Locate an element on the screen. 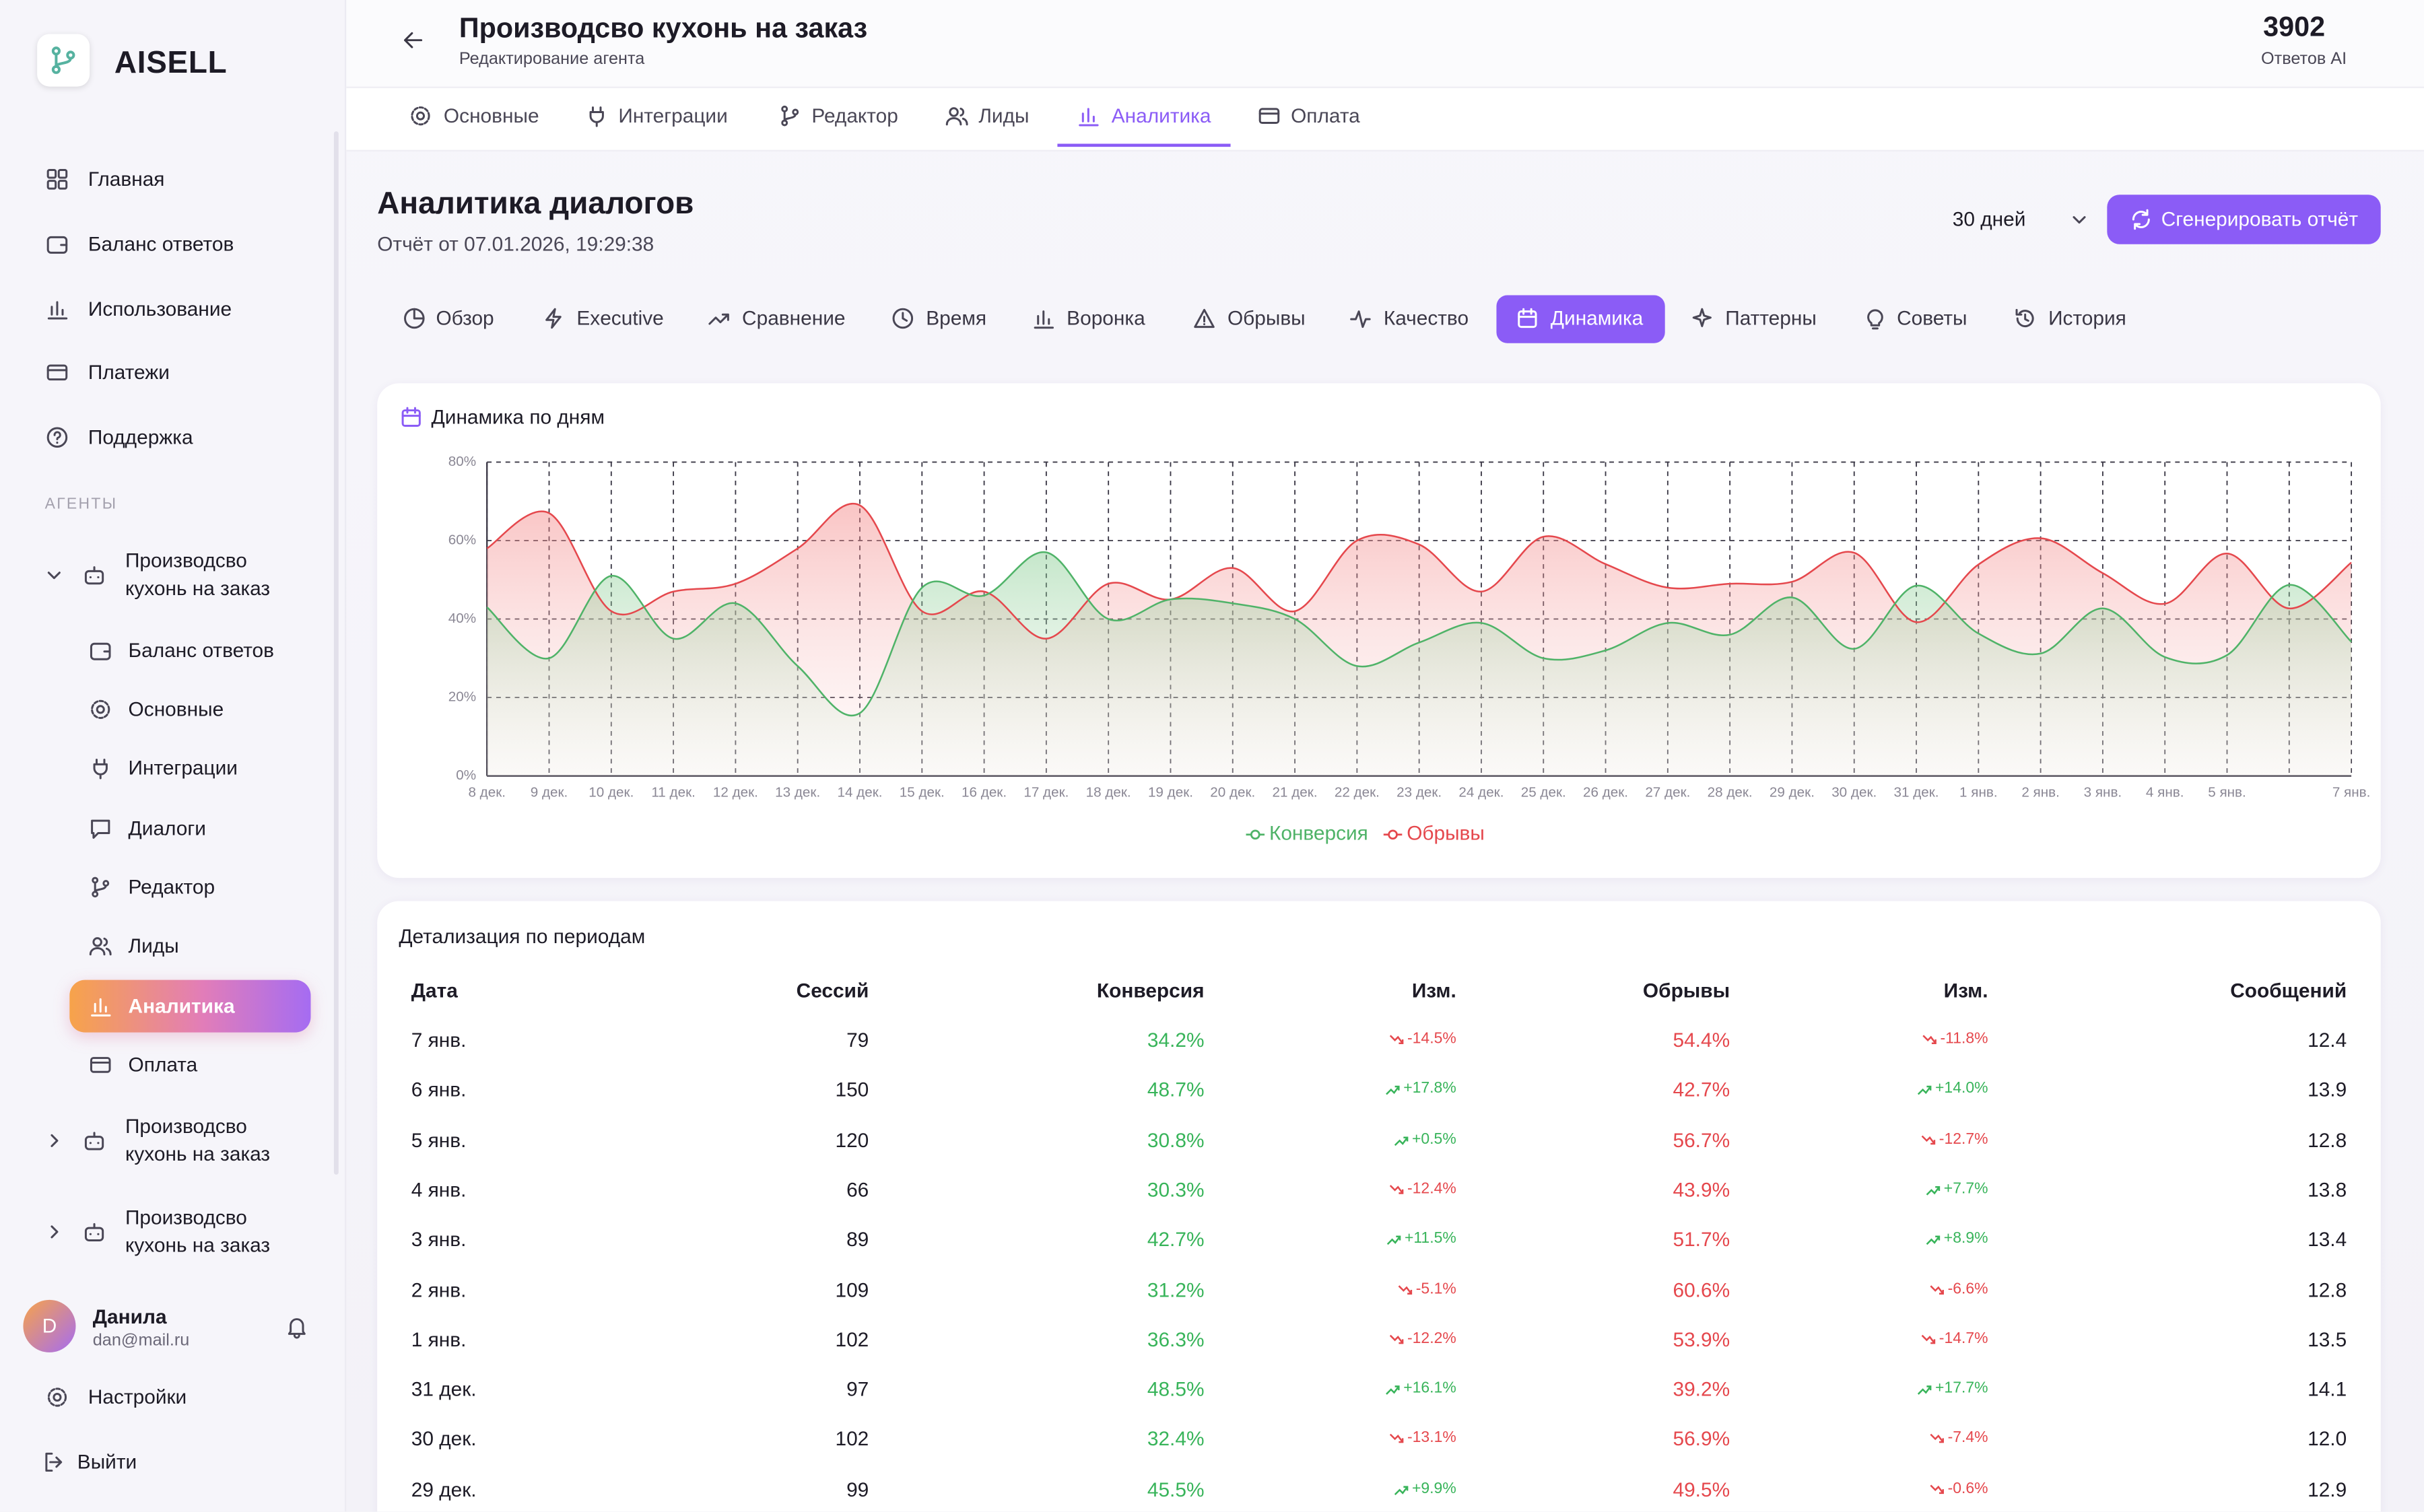 This screenshot has width=2424, height=1512. agent-menu-item: Редактор is located at coordinates (172, 887).